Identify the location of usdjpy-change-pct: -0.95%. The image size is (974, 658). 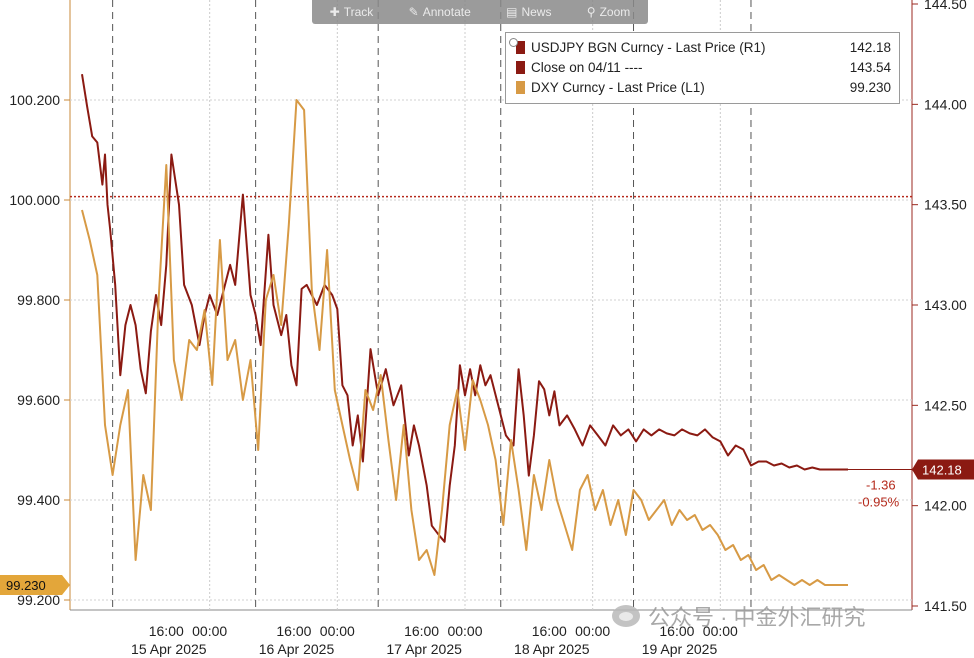
(879, 502).